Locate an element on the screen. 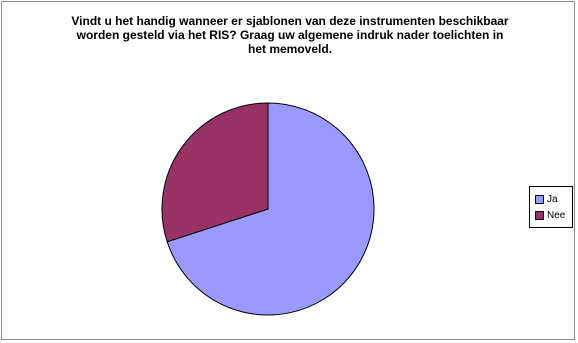 This screenshot has height=343, width=578. legend-item-nee: Nee is located at coordinates (553, 215).